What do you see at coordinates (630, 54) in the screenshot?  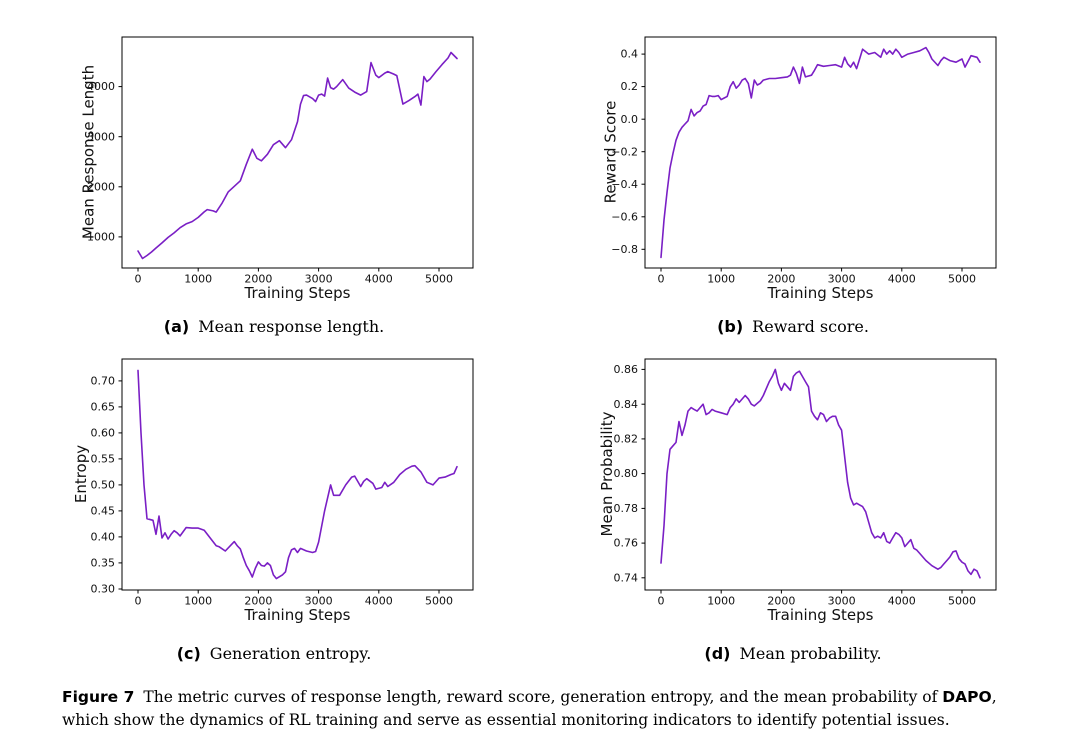 I see `svg-text: 0.4` at bounding box center [630, 54].